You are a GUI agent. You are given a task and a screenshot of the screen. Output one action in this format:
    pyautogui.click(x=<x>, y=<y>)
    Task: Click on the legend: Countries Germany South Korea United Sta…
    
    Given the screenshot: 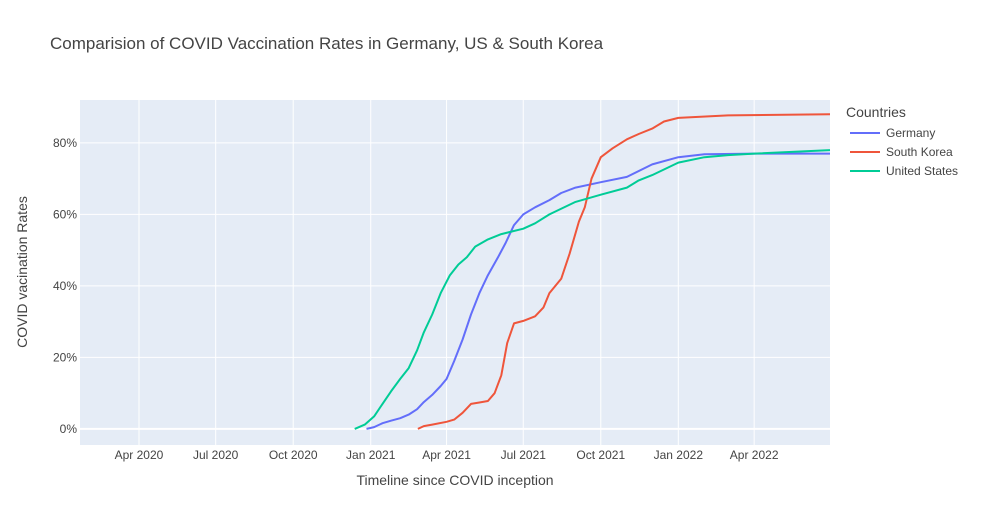 What is the action you would take?
    pyautogui.click(x=902, y=142)
    